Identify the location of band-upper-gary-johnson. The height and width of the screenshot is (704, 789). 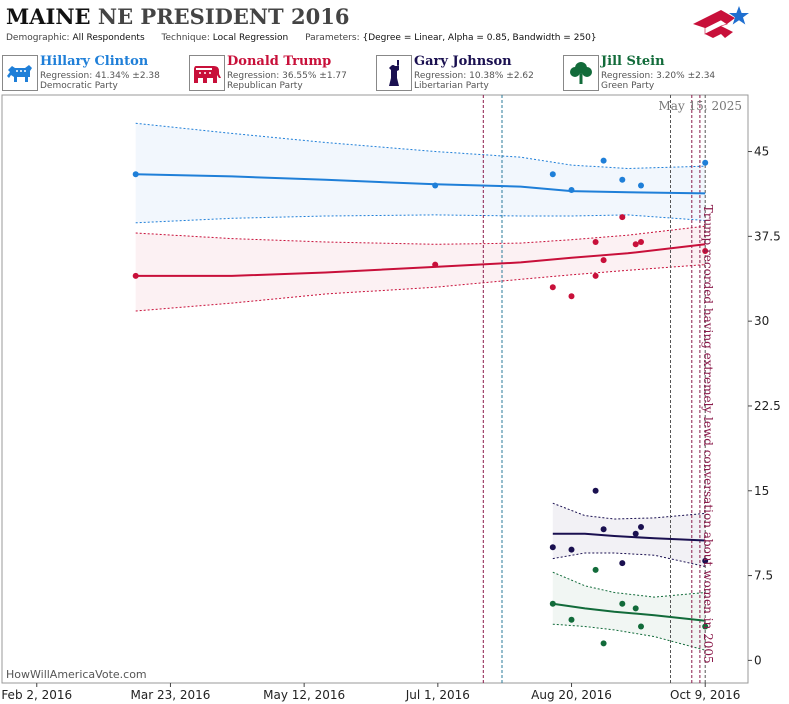
(629, 511).